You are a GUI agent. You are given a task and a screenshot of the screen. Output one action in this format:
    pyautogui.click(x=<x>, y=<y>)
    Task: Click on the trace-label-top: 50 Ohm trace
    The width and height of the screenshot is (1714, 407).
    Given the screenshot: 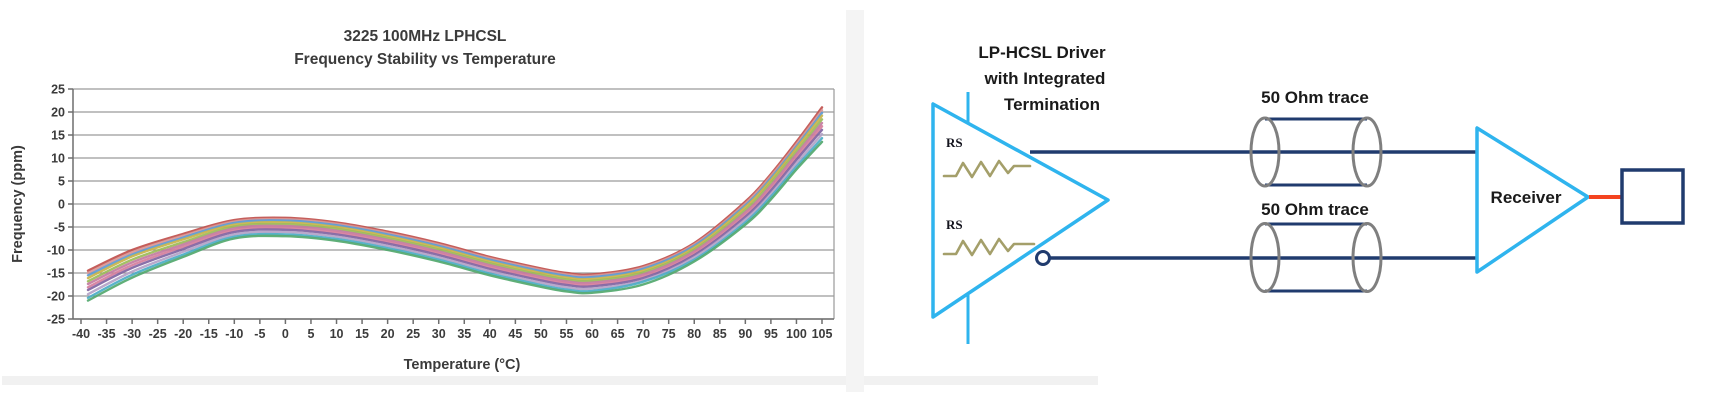 What is the action you would take?
    pyautogui.click(x=1315, y=97)
    